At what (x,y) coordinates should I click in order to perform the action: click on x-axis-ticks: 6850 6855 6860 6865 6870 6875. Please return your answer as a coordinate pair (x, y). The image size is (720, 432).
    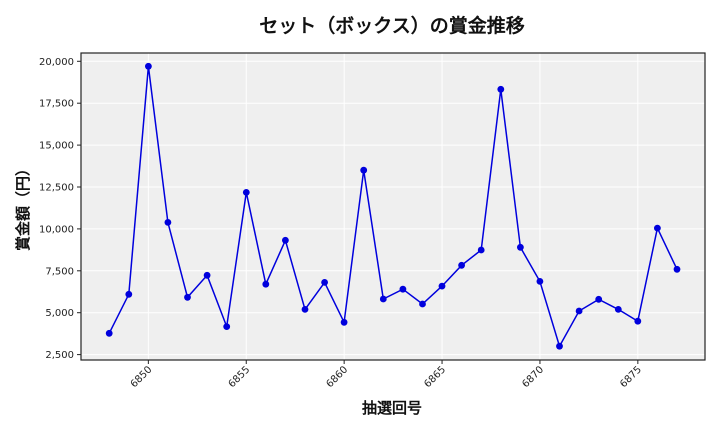
    Looking at the image, I should click on (386, 375).